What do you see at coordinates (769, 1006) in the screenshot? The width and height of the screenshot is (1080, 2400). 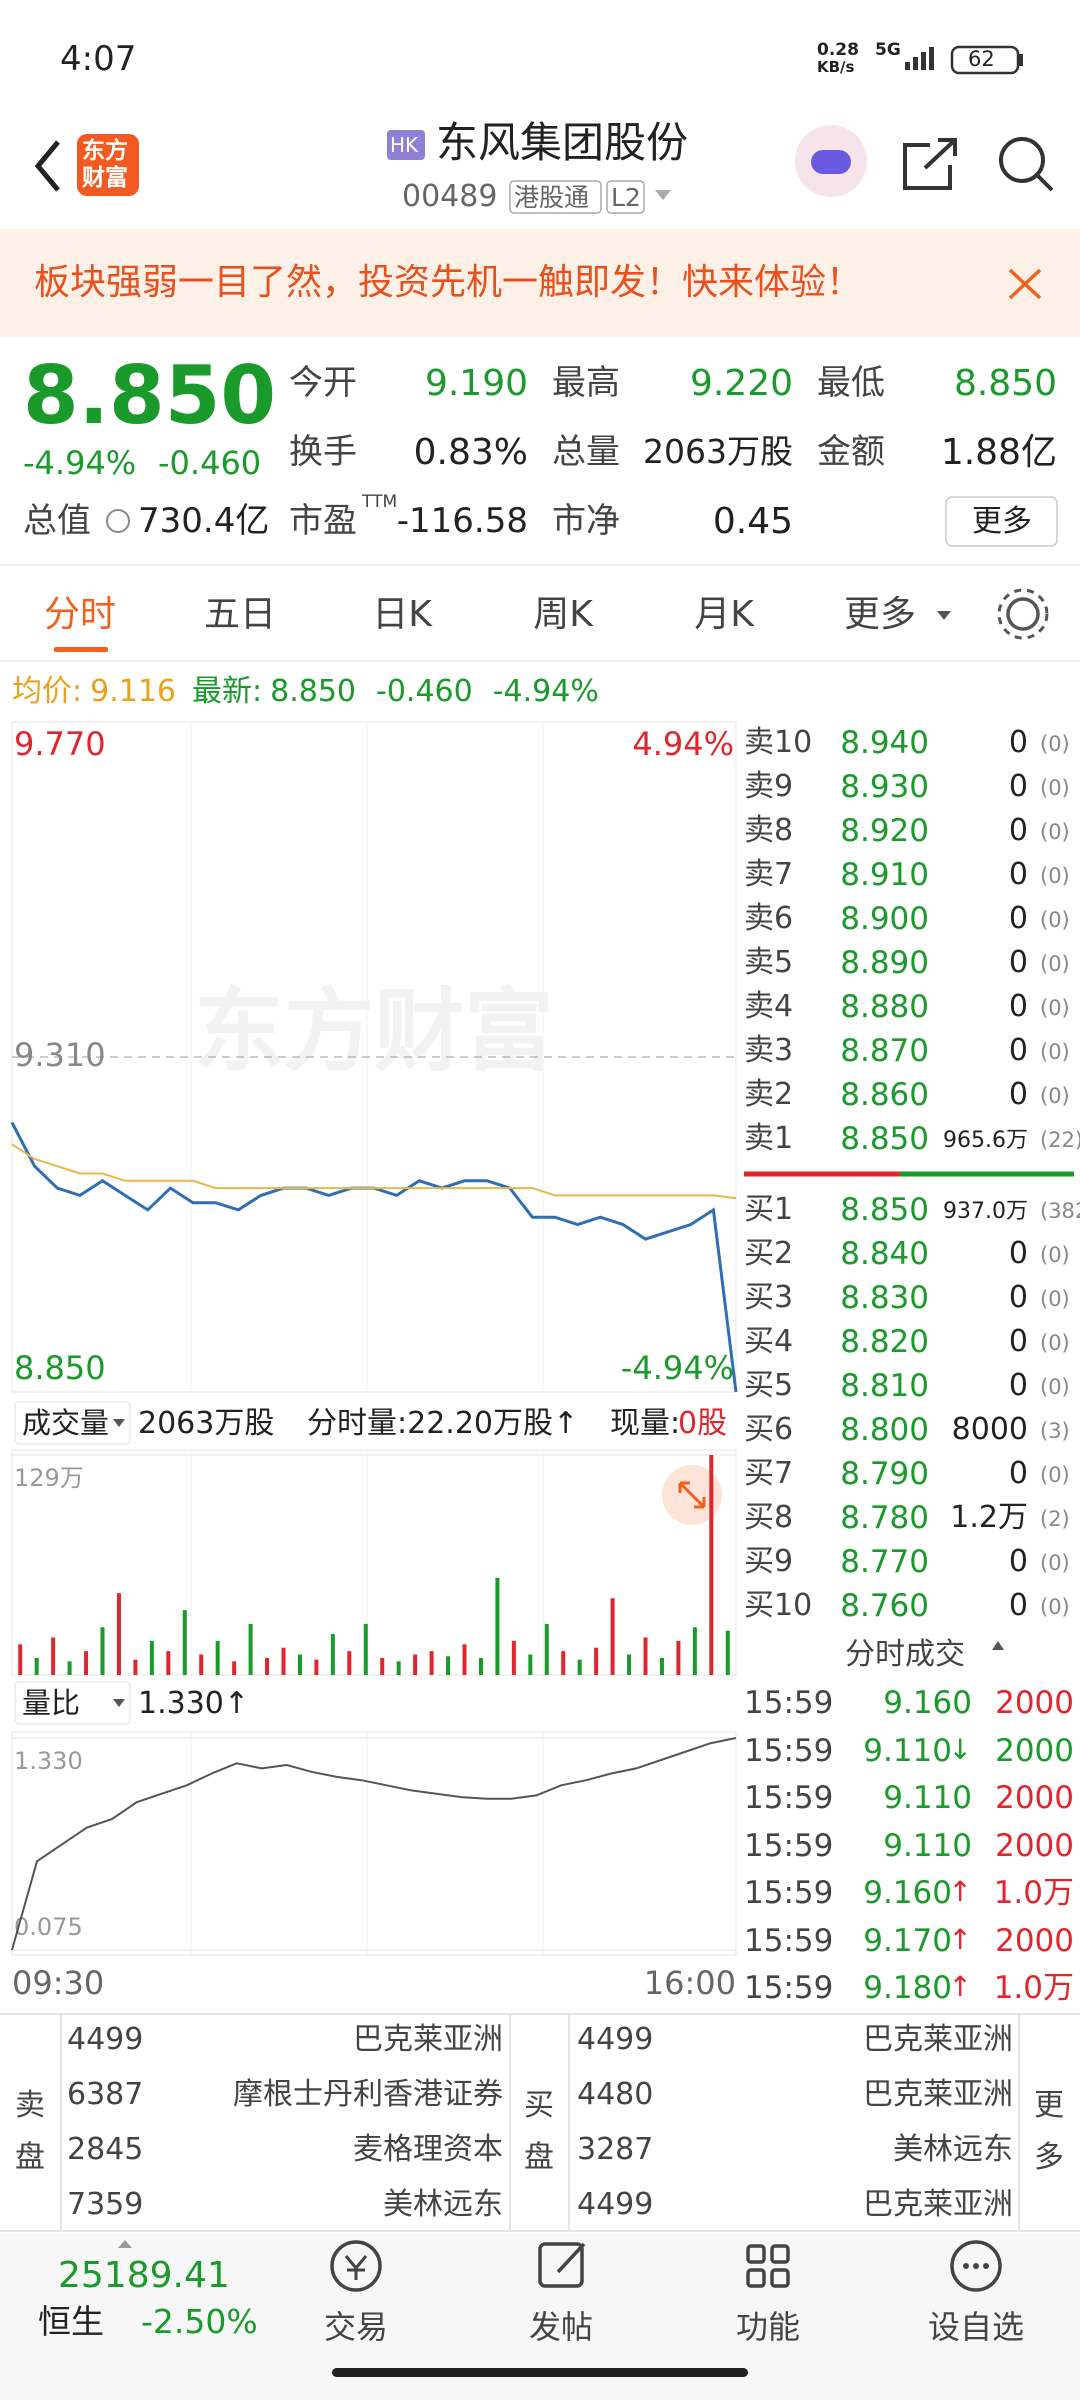 I see `book-side: 卖4` at bounding box center [769, 1006].